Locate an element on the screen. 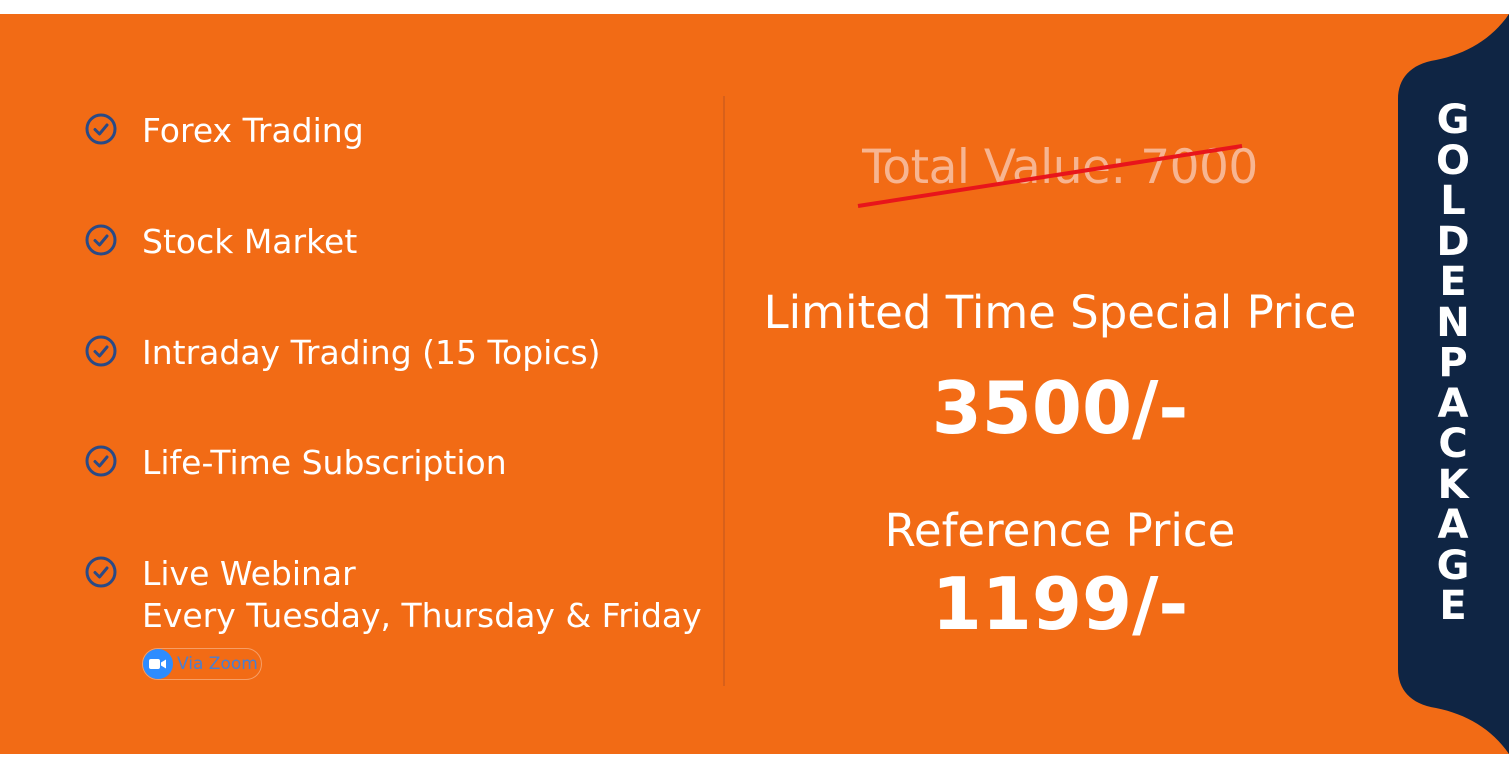 The image size is (1509, 769). total-value: Total Value: 7000 is located at coordinates (1060, 167).